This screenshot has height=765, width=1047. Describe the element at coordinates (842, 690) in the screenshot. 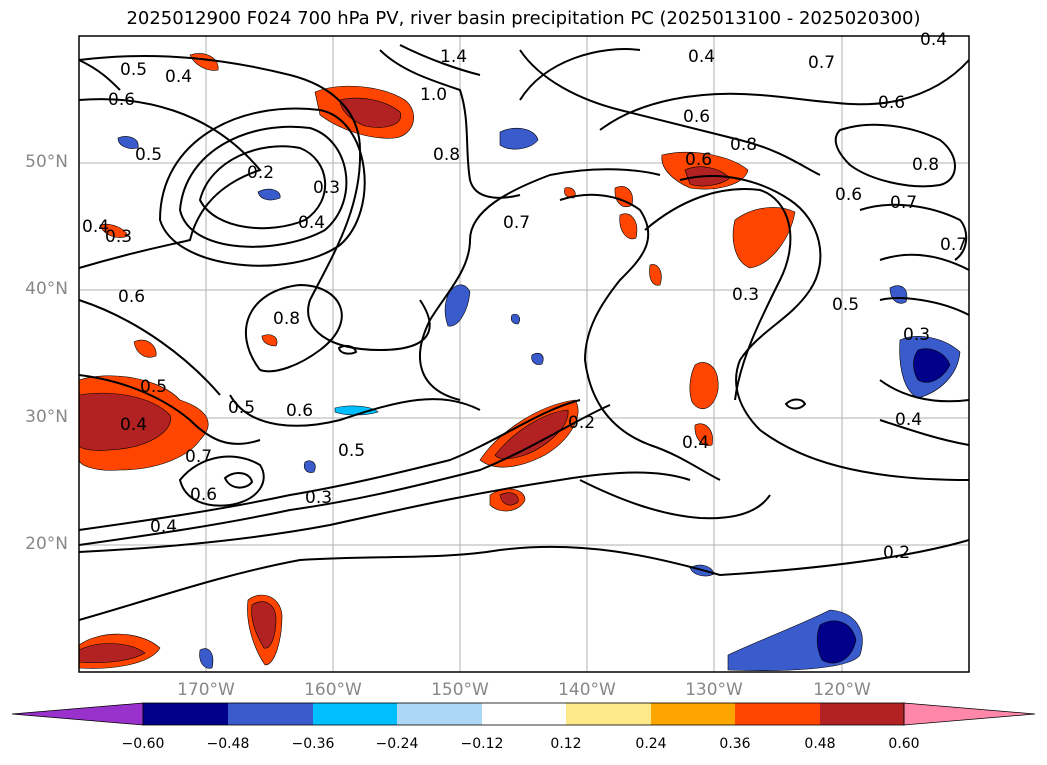

I see `lon-label: 120°W` at that location.